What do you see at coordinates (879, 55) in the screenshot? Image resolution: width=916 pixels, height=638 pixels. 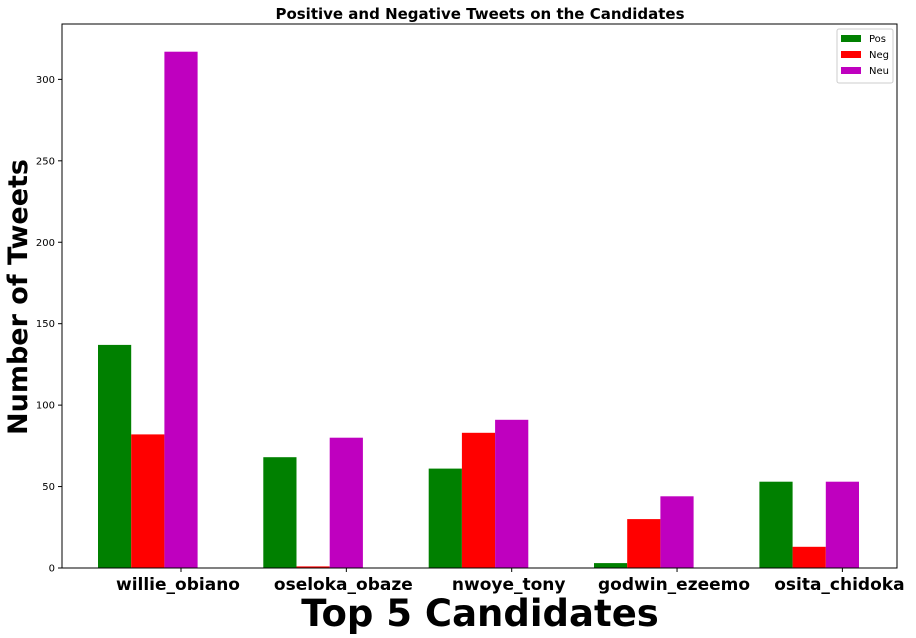 I see `legend-label-neg: Neg` at bounding box center [879, 55].